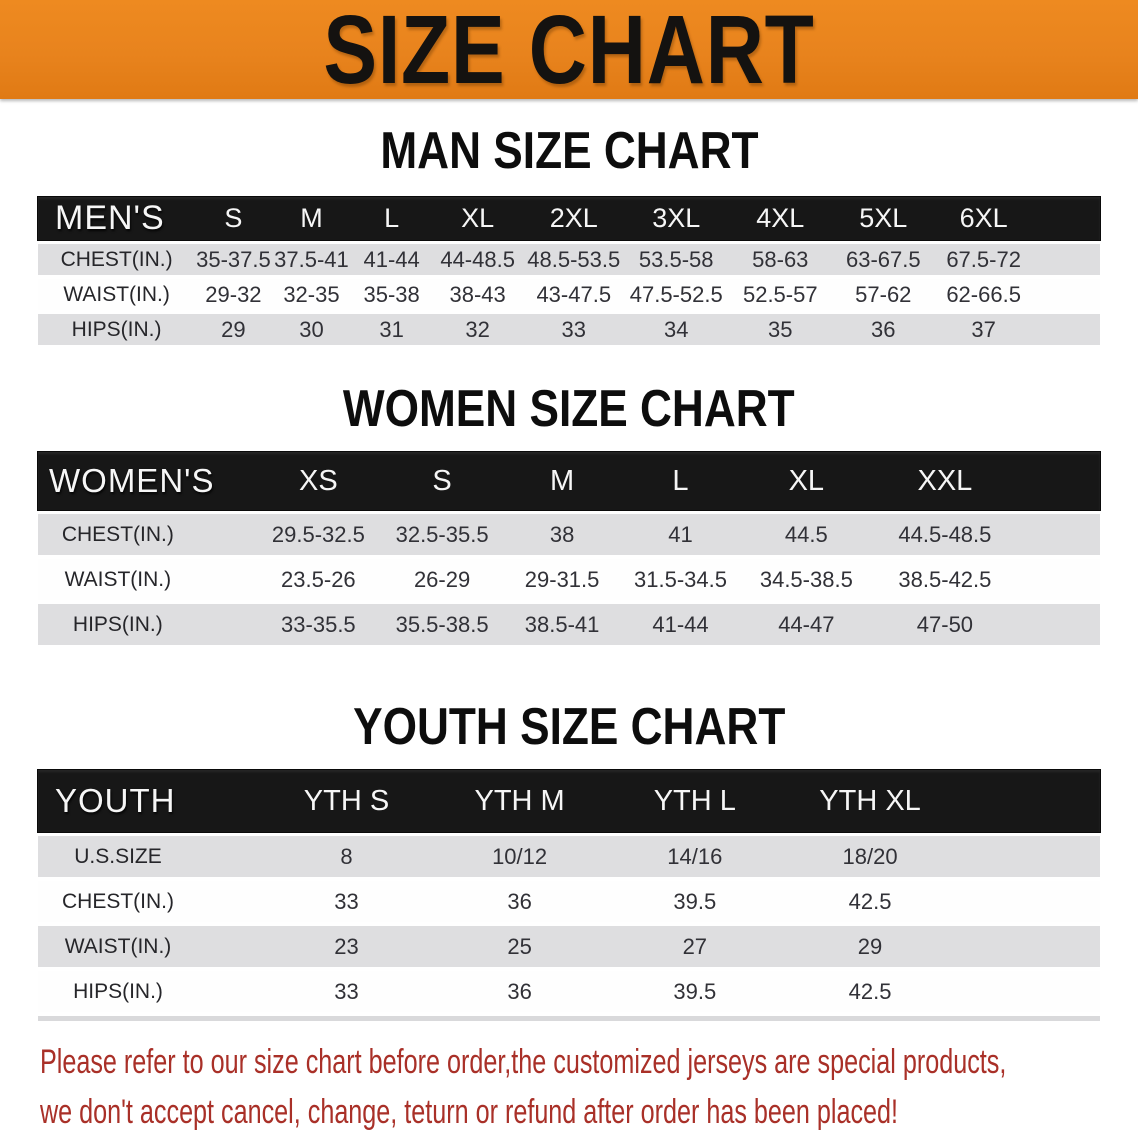  I want to click on size-value: 37.5-41, so click(311, 259).